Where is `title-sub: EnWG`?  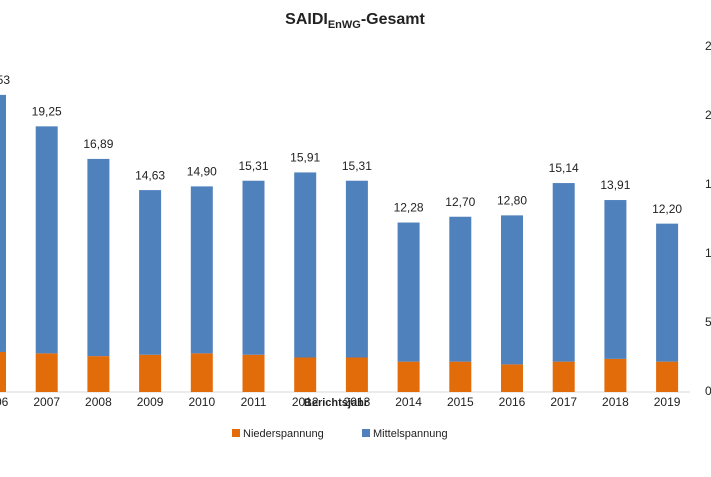 title-sub: EnWG is located at coordinates (344, 25).